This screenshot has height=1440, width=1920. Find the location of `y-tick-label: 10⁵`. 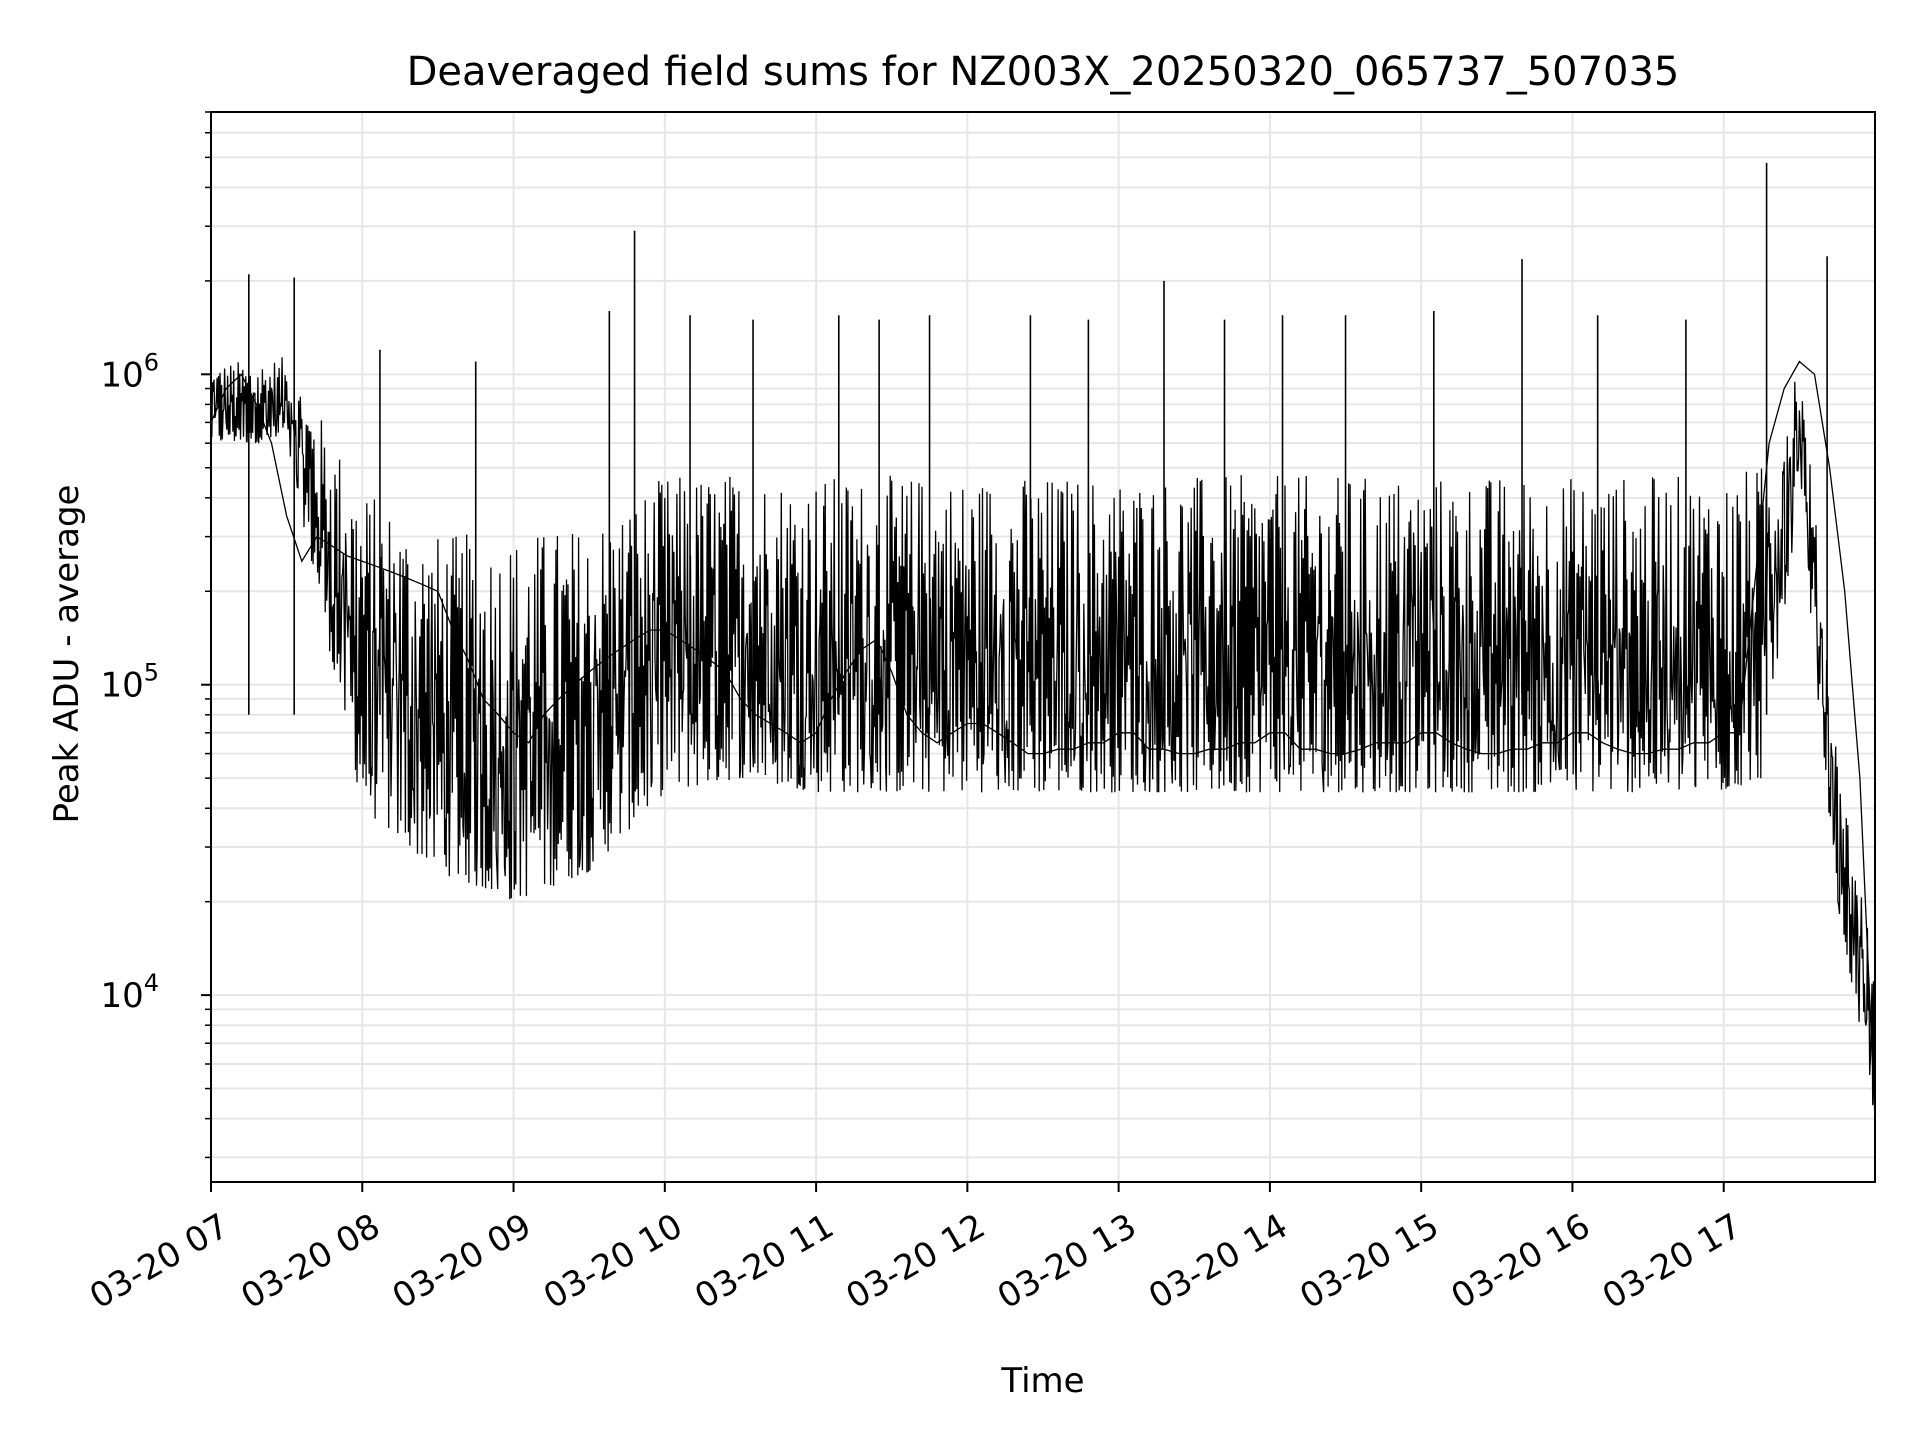

y-tick-label: 10⁵ is located at coordinates (129, 682).